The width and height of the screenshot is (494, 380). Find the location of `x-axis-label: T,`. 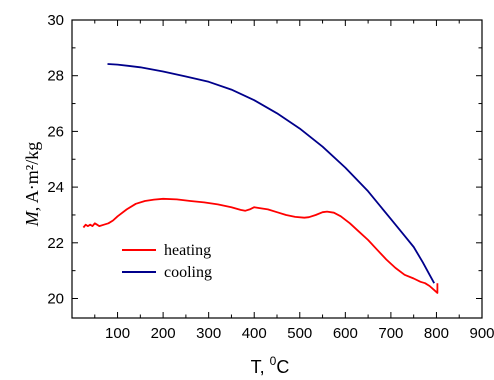

x-axis-label: T, is located at coordinates (260, 367).